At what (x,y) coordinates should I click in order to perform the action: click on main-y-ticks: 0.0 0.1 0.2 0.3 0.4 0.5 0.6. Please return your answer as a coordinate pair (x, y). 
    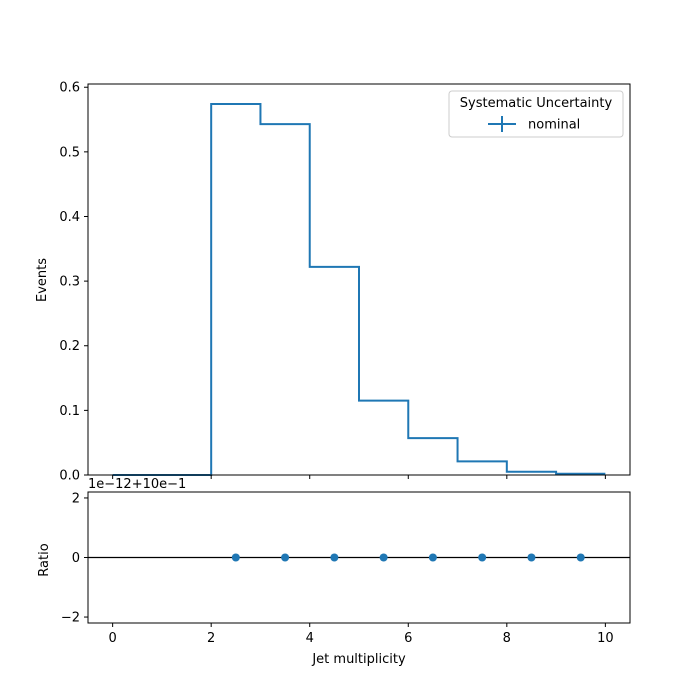
    Looking at the image, I should click on (73, 282).